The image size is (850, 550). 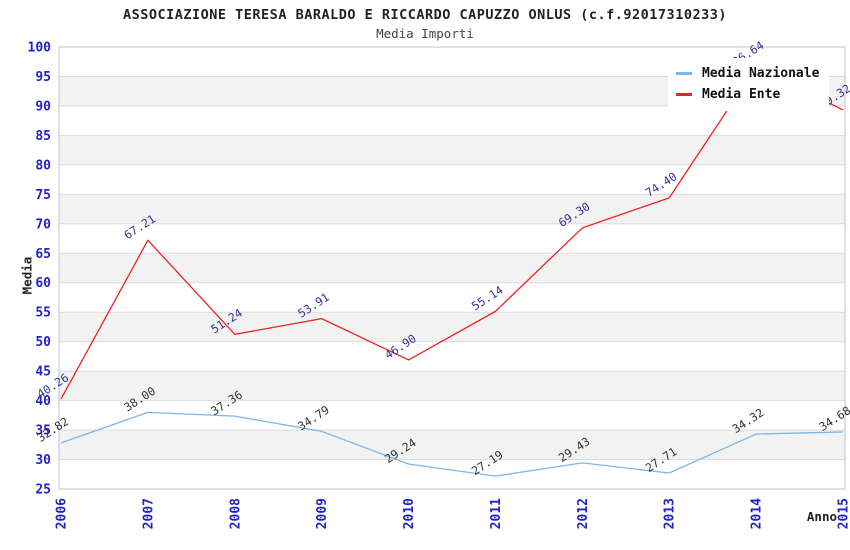 What do you see at coordinates (821, 516) in the screenshot?
I see `x-axis-title: Anno` at bounding box center [821, 516].